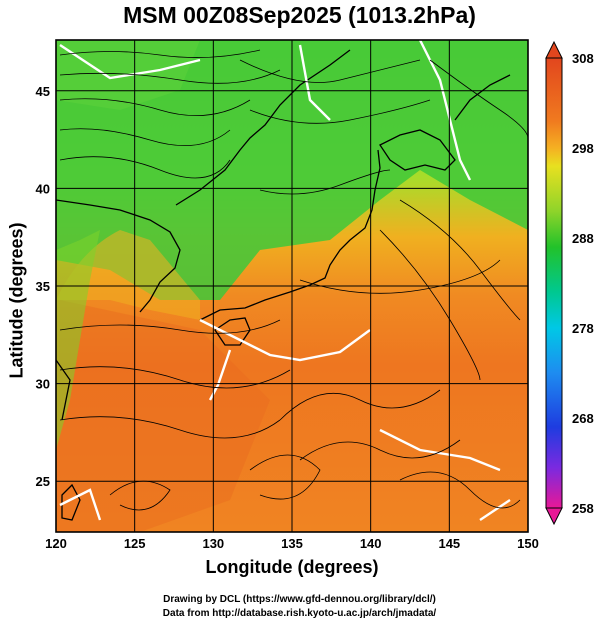 Image resolution: width=599 pixels, height=625 pixels. What do you see at coordinates (583, 328) in the screenshot?
I see `colorbar-tick-label: 278` at bounding box center [583, 328].